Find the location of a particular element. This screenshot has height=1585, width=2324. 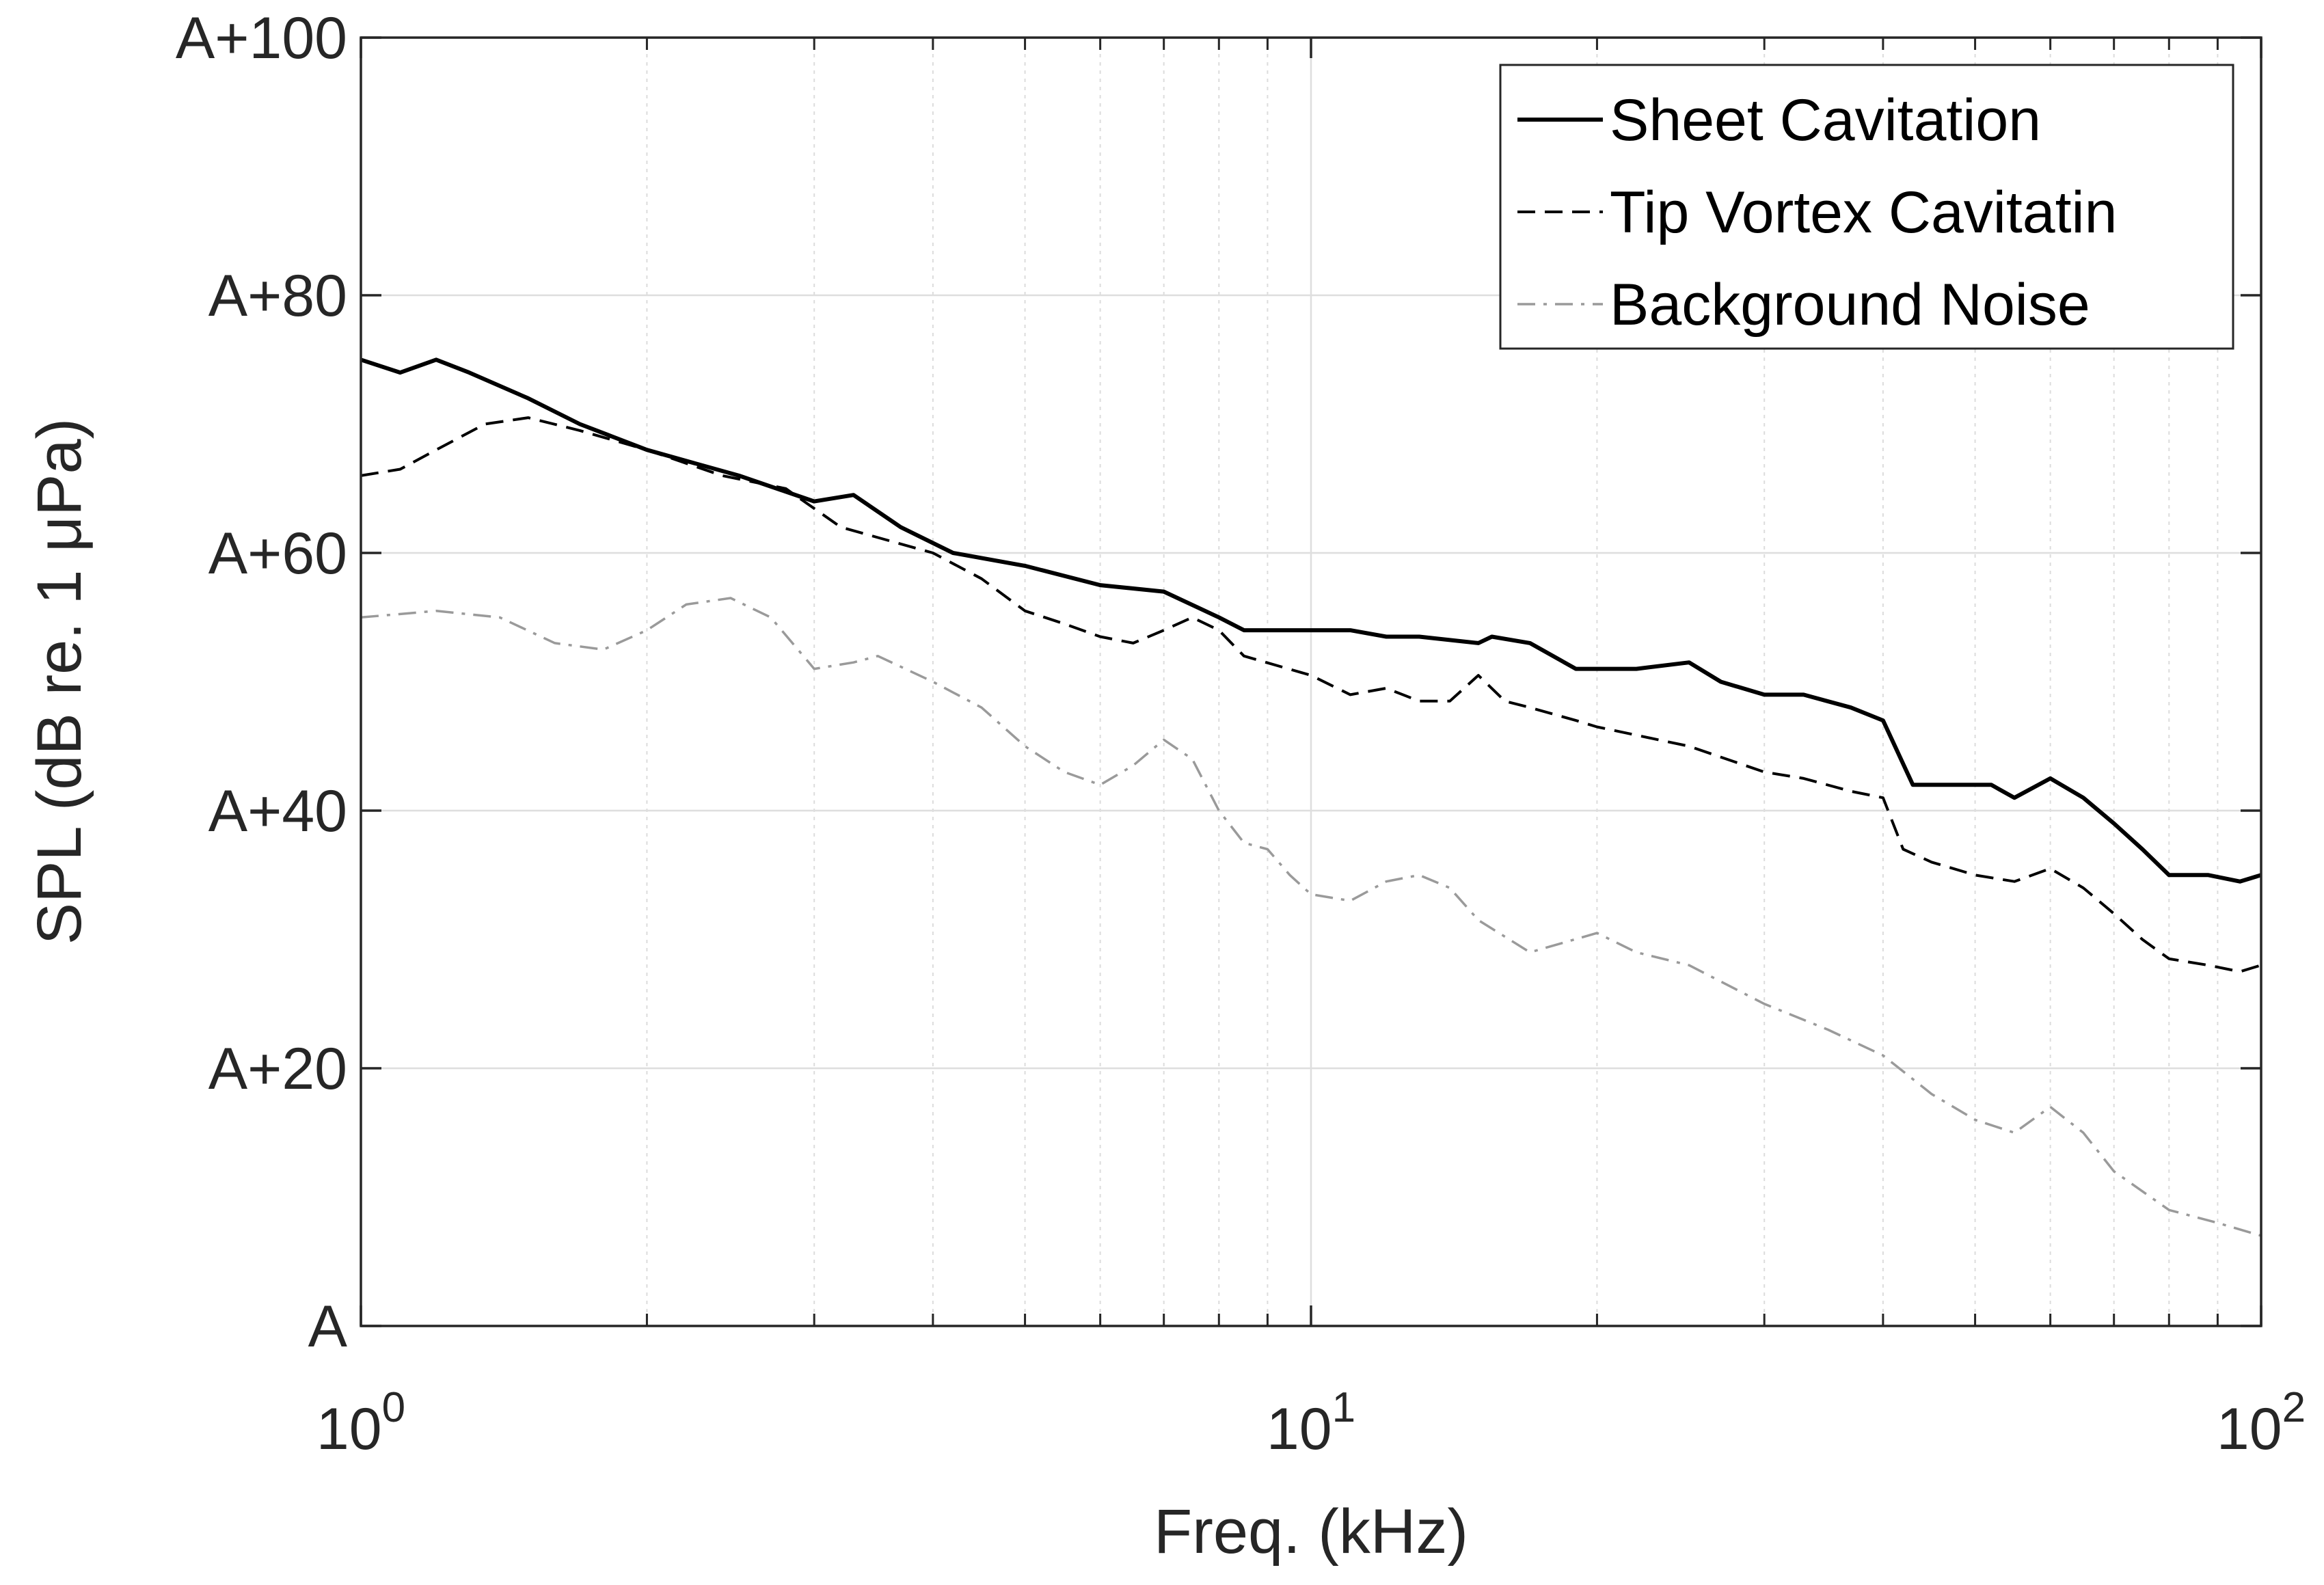

x-tick-label: 10¹ is located at coordinates (1311, 1423).